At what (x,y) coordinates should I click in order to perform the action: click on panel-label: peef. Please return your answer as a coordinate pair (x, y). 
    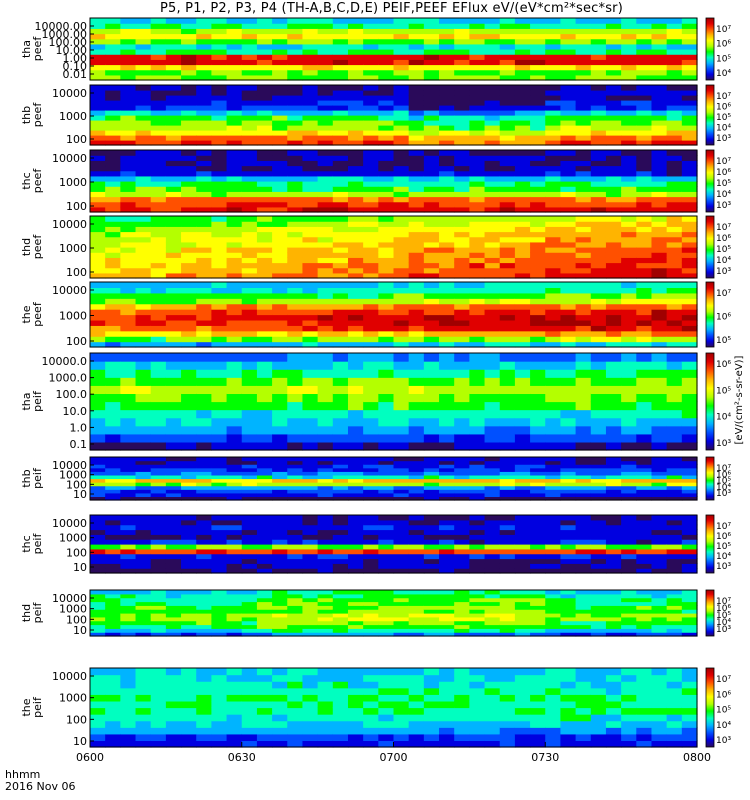
    Looking at the image, I should click on (37, 49).